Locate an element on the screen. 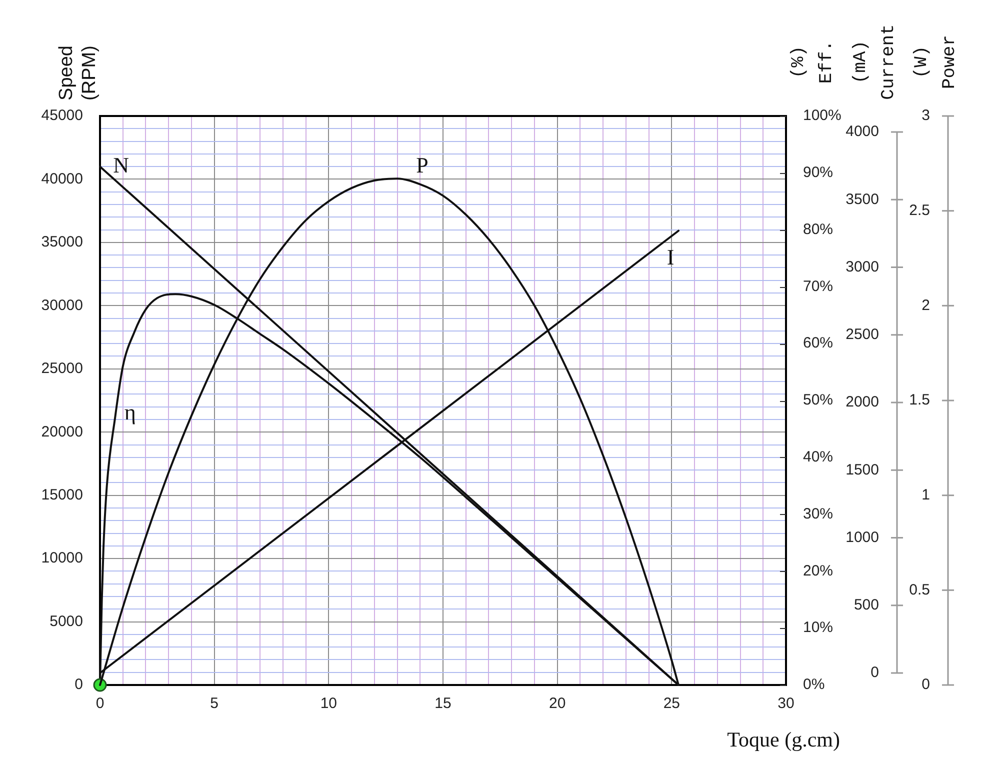 Image resolution: width=1000 pixels, height=771 pixels. y2-tick-label: 40% is located at coordinates (818, 457).